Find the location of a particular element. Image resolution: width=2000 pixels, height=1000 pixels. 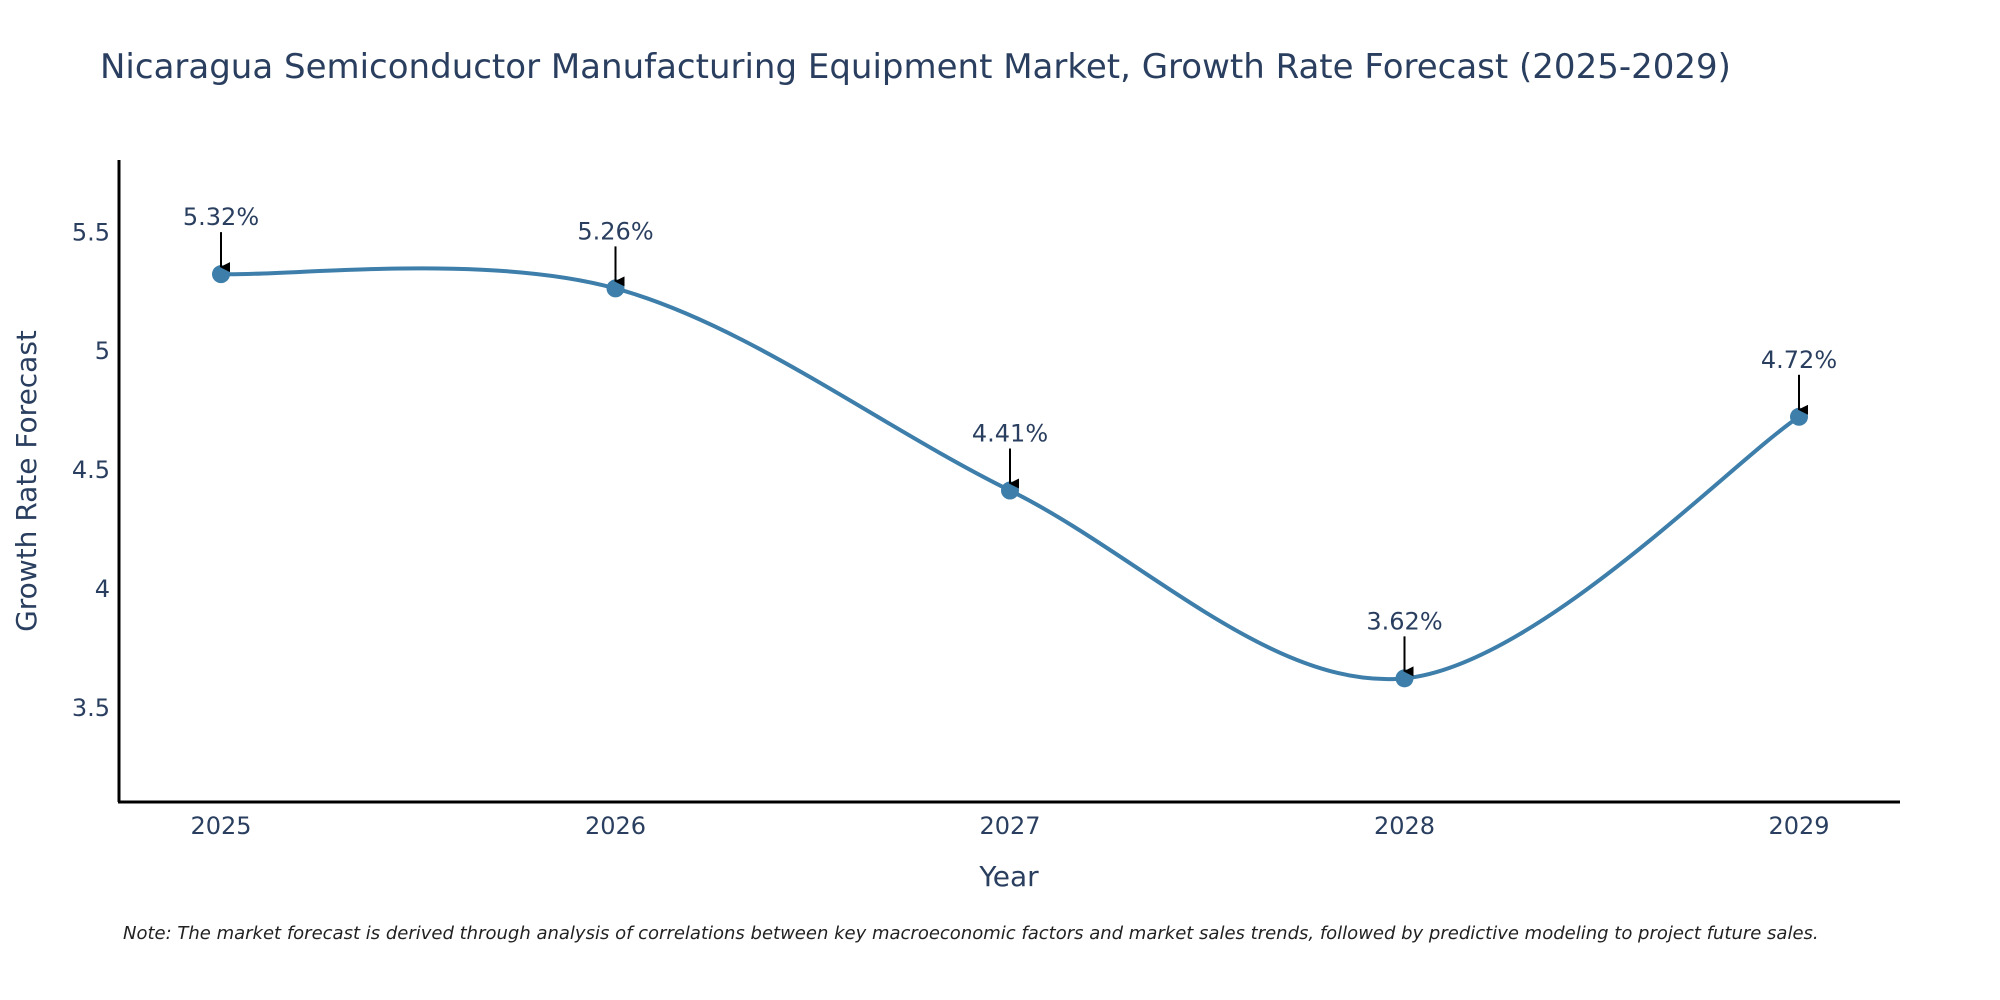

x-tick-label: 2027 is located at coordinates (1009, 826).